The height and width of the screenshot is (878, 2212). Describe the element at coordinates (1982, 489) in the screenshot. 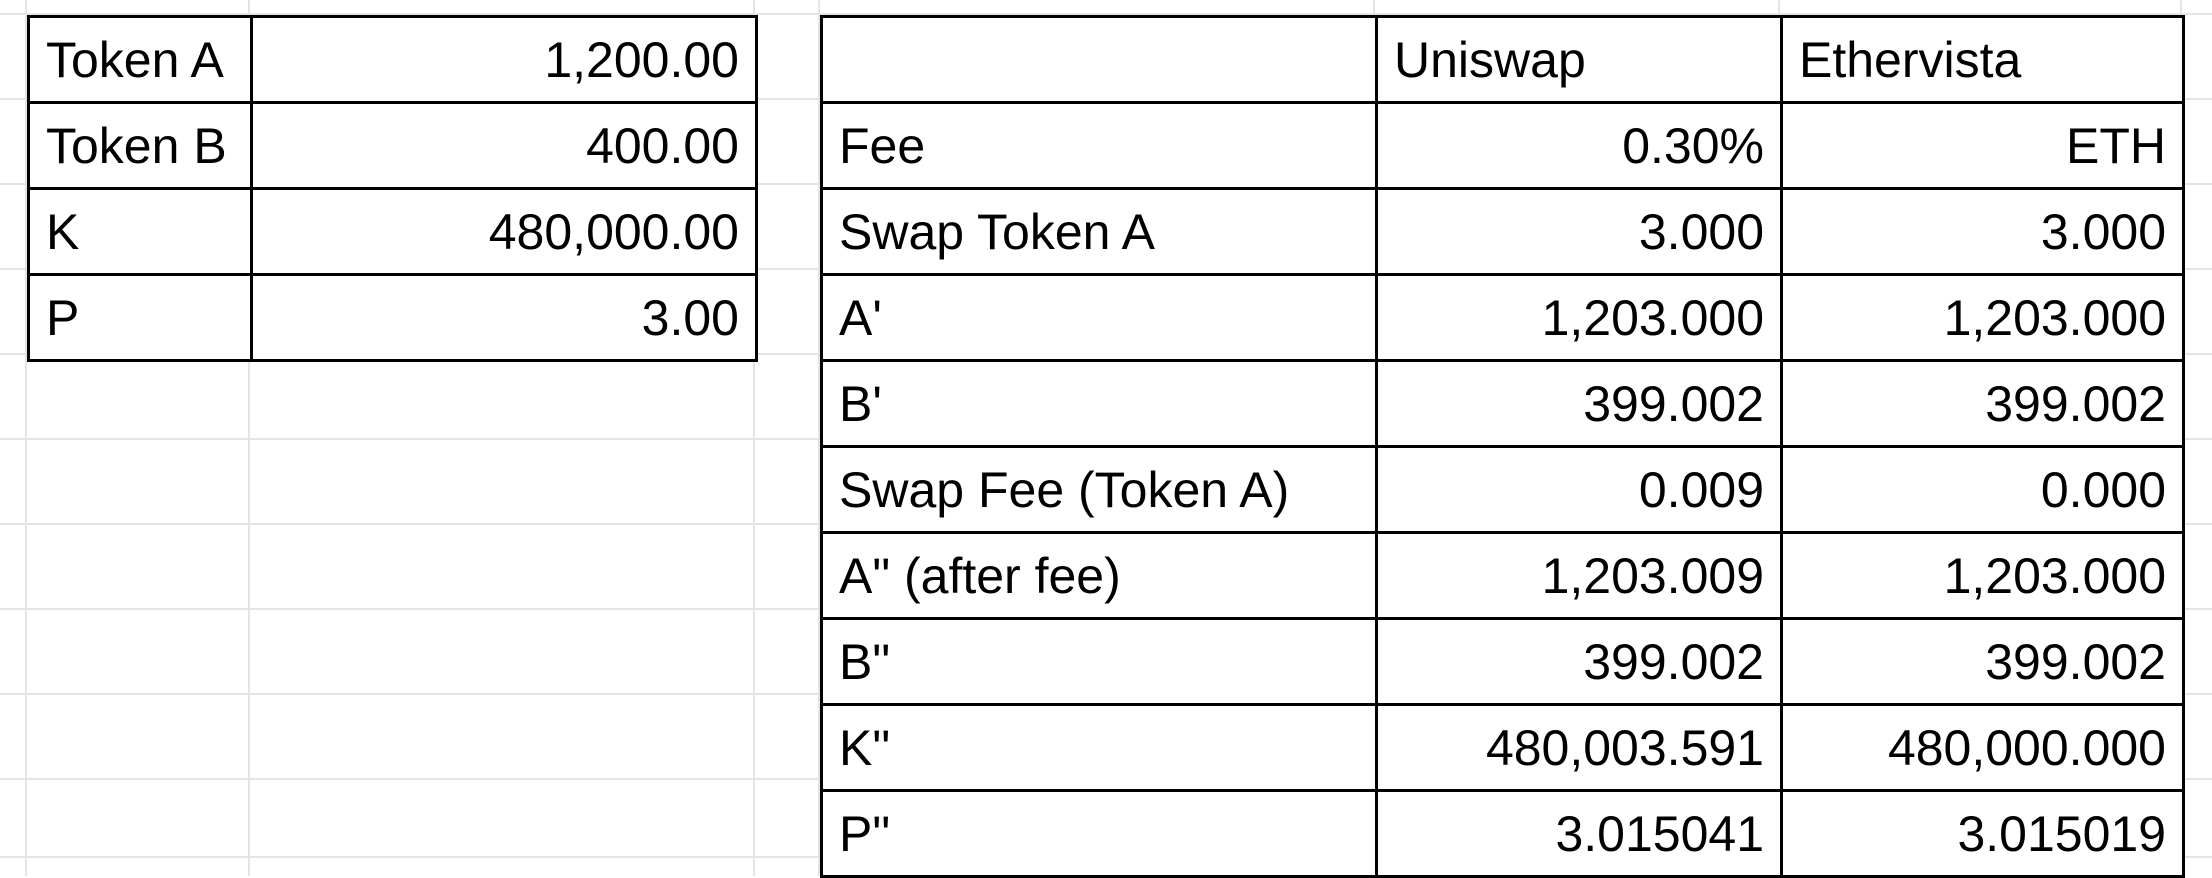

I see `cell-swap-fee-ethervista: 0.000` at that location.